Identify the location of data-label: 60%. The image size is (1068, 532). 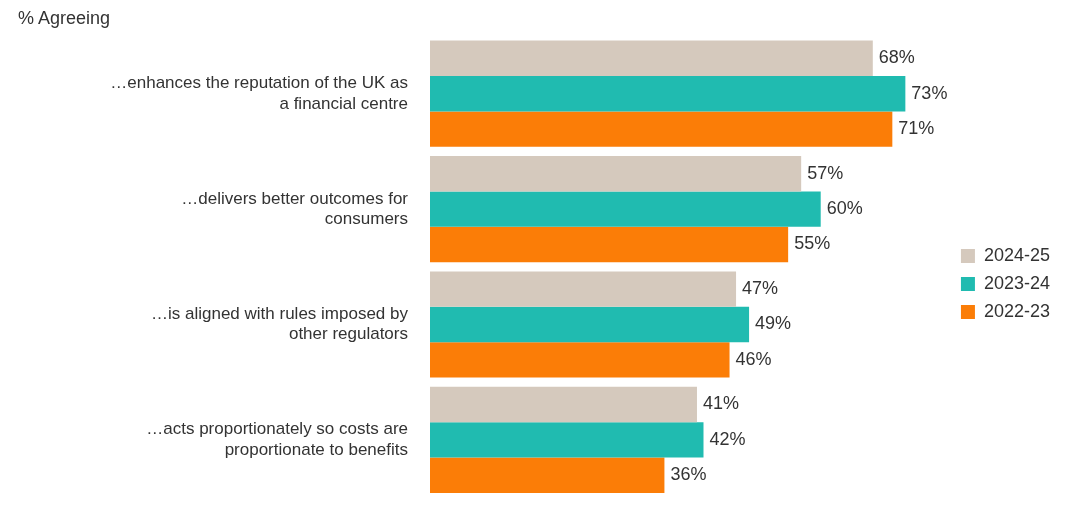
(844, 208).